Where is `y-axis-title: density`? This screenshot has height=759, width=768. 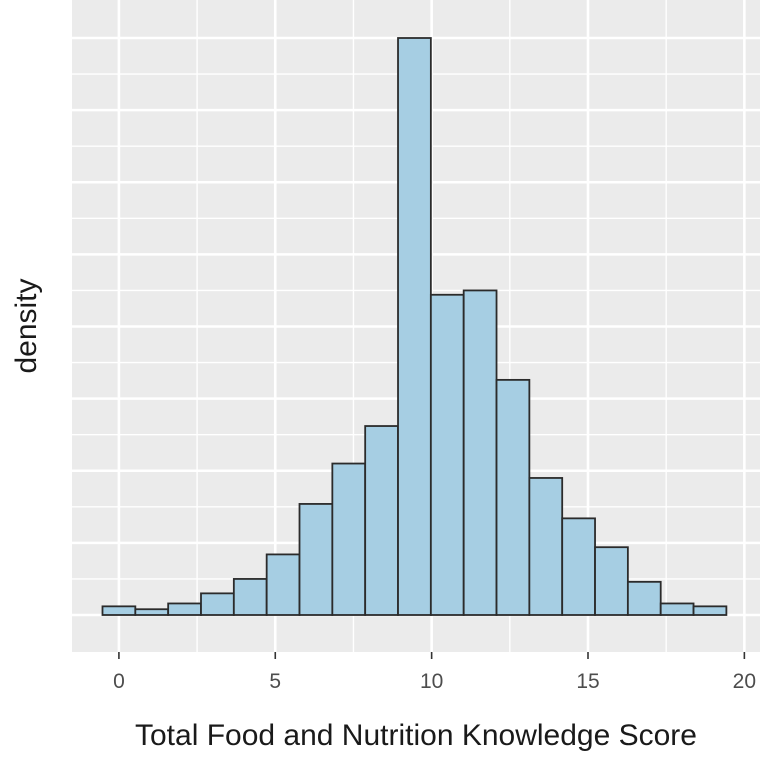
y-axis-title: density is located at coordinates (26, 325).